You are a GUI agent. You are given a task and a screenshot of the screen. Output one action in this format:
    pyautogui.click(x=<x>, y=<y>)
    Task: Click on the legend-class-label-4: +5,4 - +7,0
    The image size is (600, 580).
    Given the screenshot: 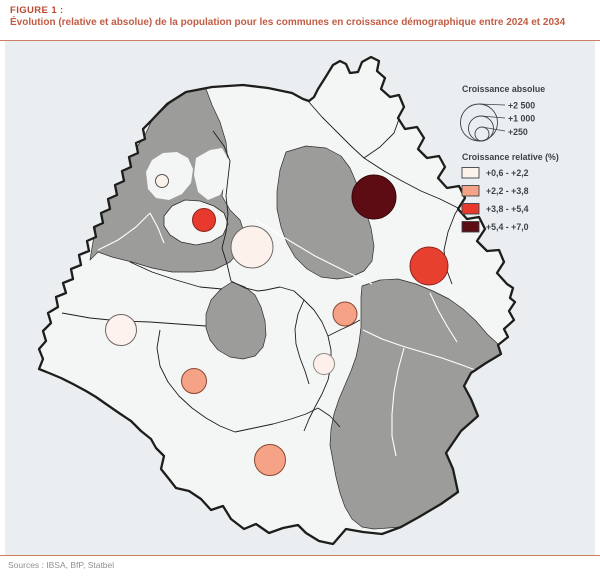 What is the action you would take?
    pyautogui.click(x=507, y=227)
    